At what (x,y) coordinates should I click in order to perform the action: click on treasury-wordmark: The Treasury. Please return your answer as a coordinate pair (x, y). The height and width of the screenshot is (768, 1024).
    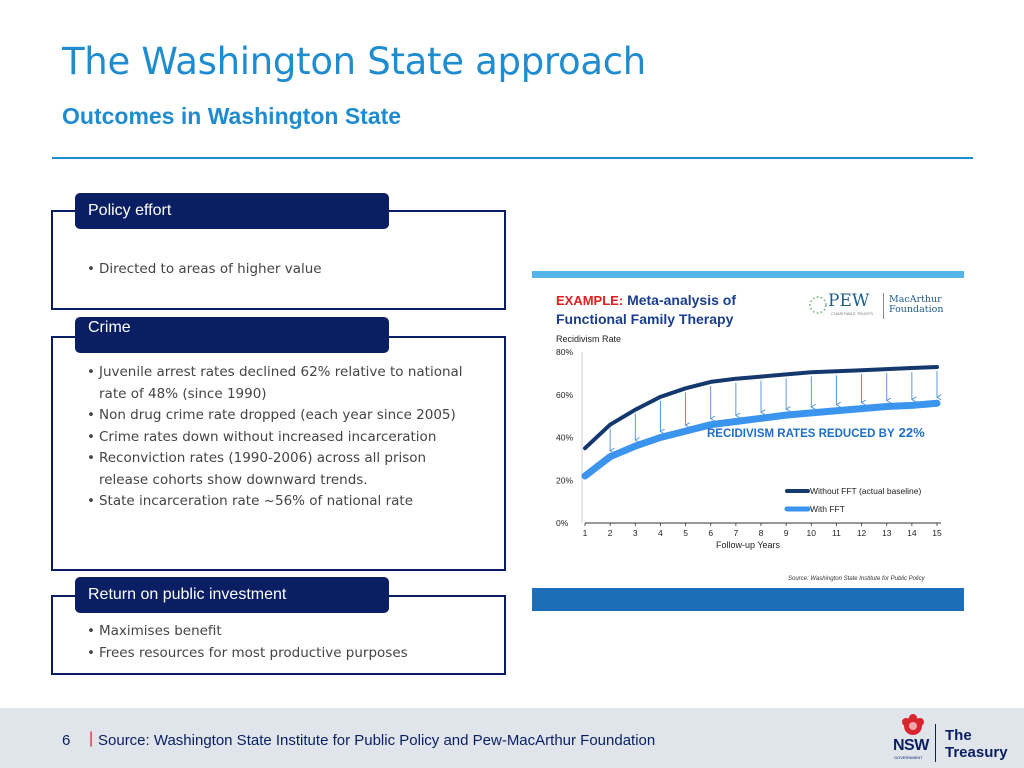
    Looking at the image, I should click on (976, 744).